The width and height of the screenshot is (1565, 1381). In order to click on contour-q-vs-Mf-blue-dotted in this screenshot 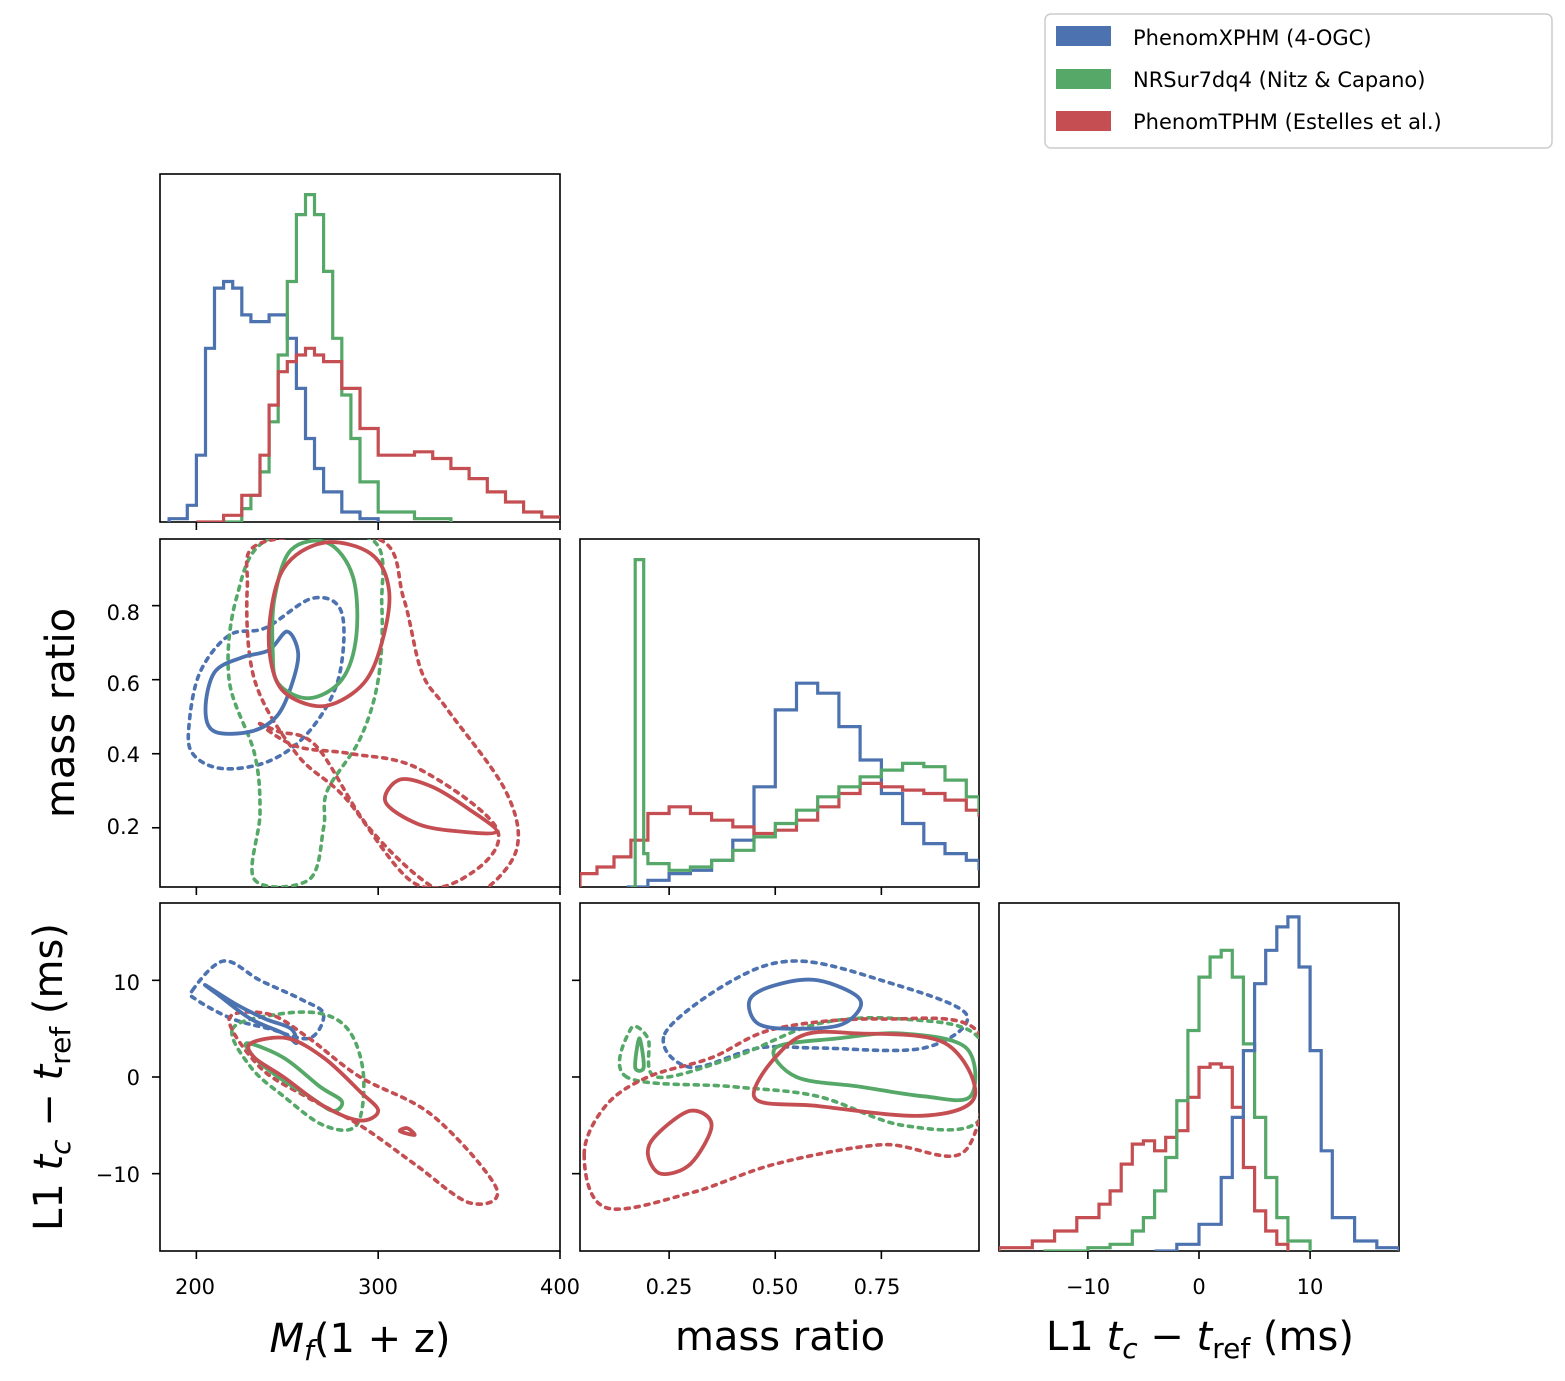, I will do `click(266, 683)`.